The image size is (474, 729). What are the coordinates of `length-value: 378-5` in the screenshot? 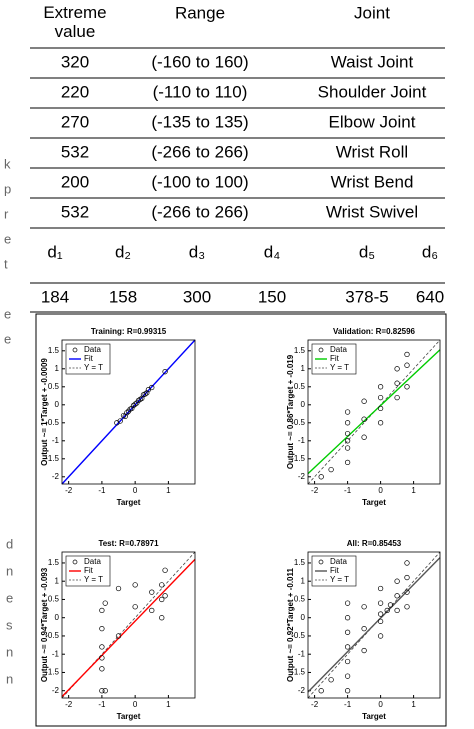 It's located at (366, 296).